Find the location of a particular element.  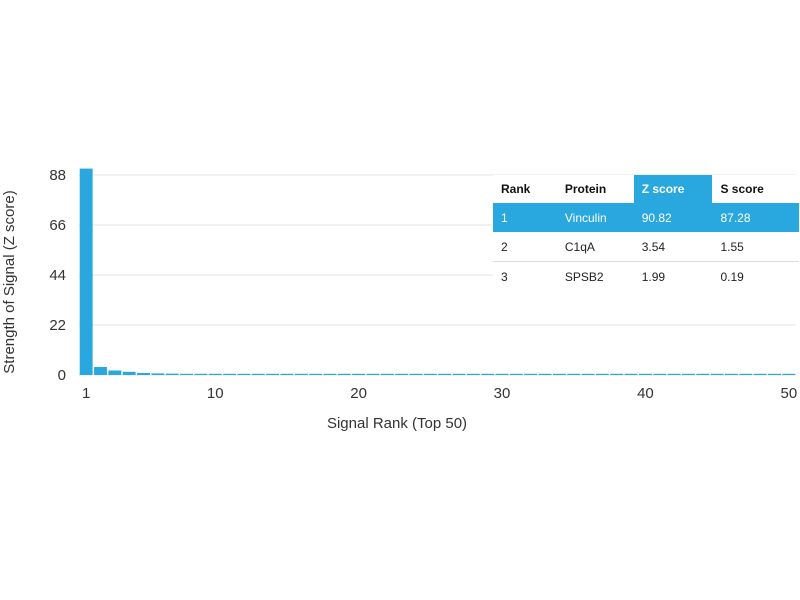

cell-rank: 2 is located at coordinates (525, 247).